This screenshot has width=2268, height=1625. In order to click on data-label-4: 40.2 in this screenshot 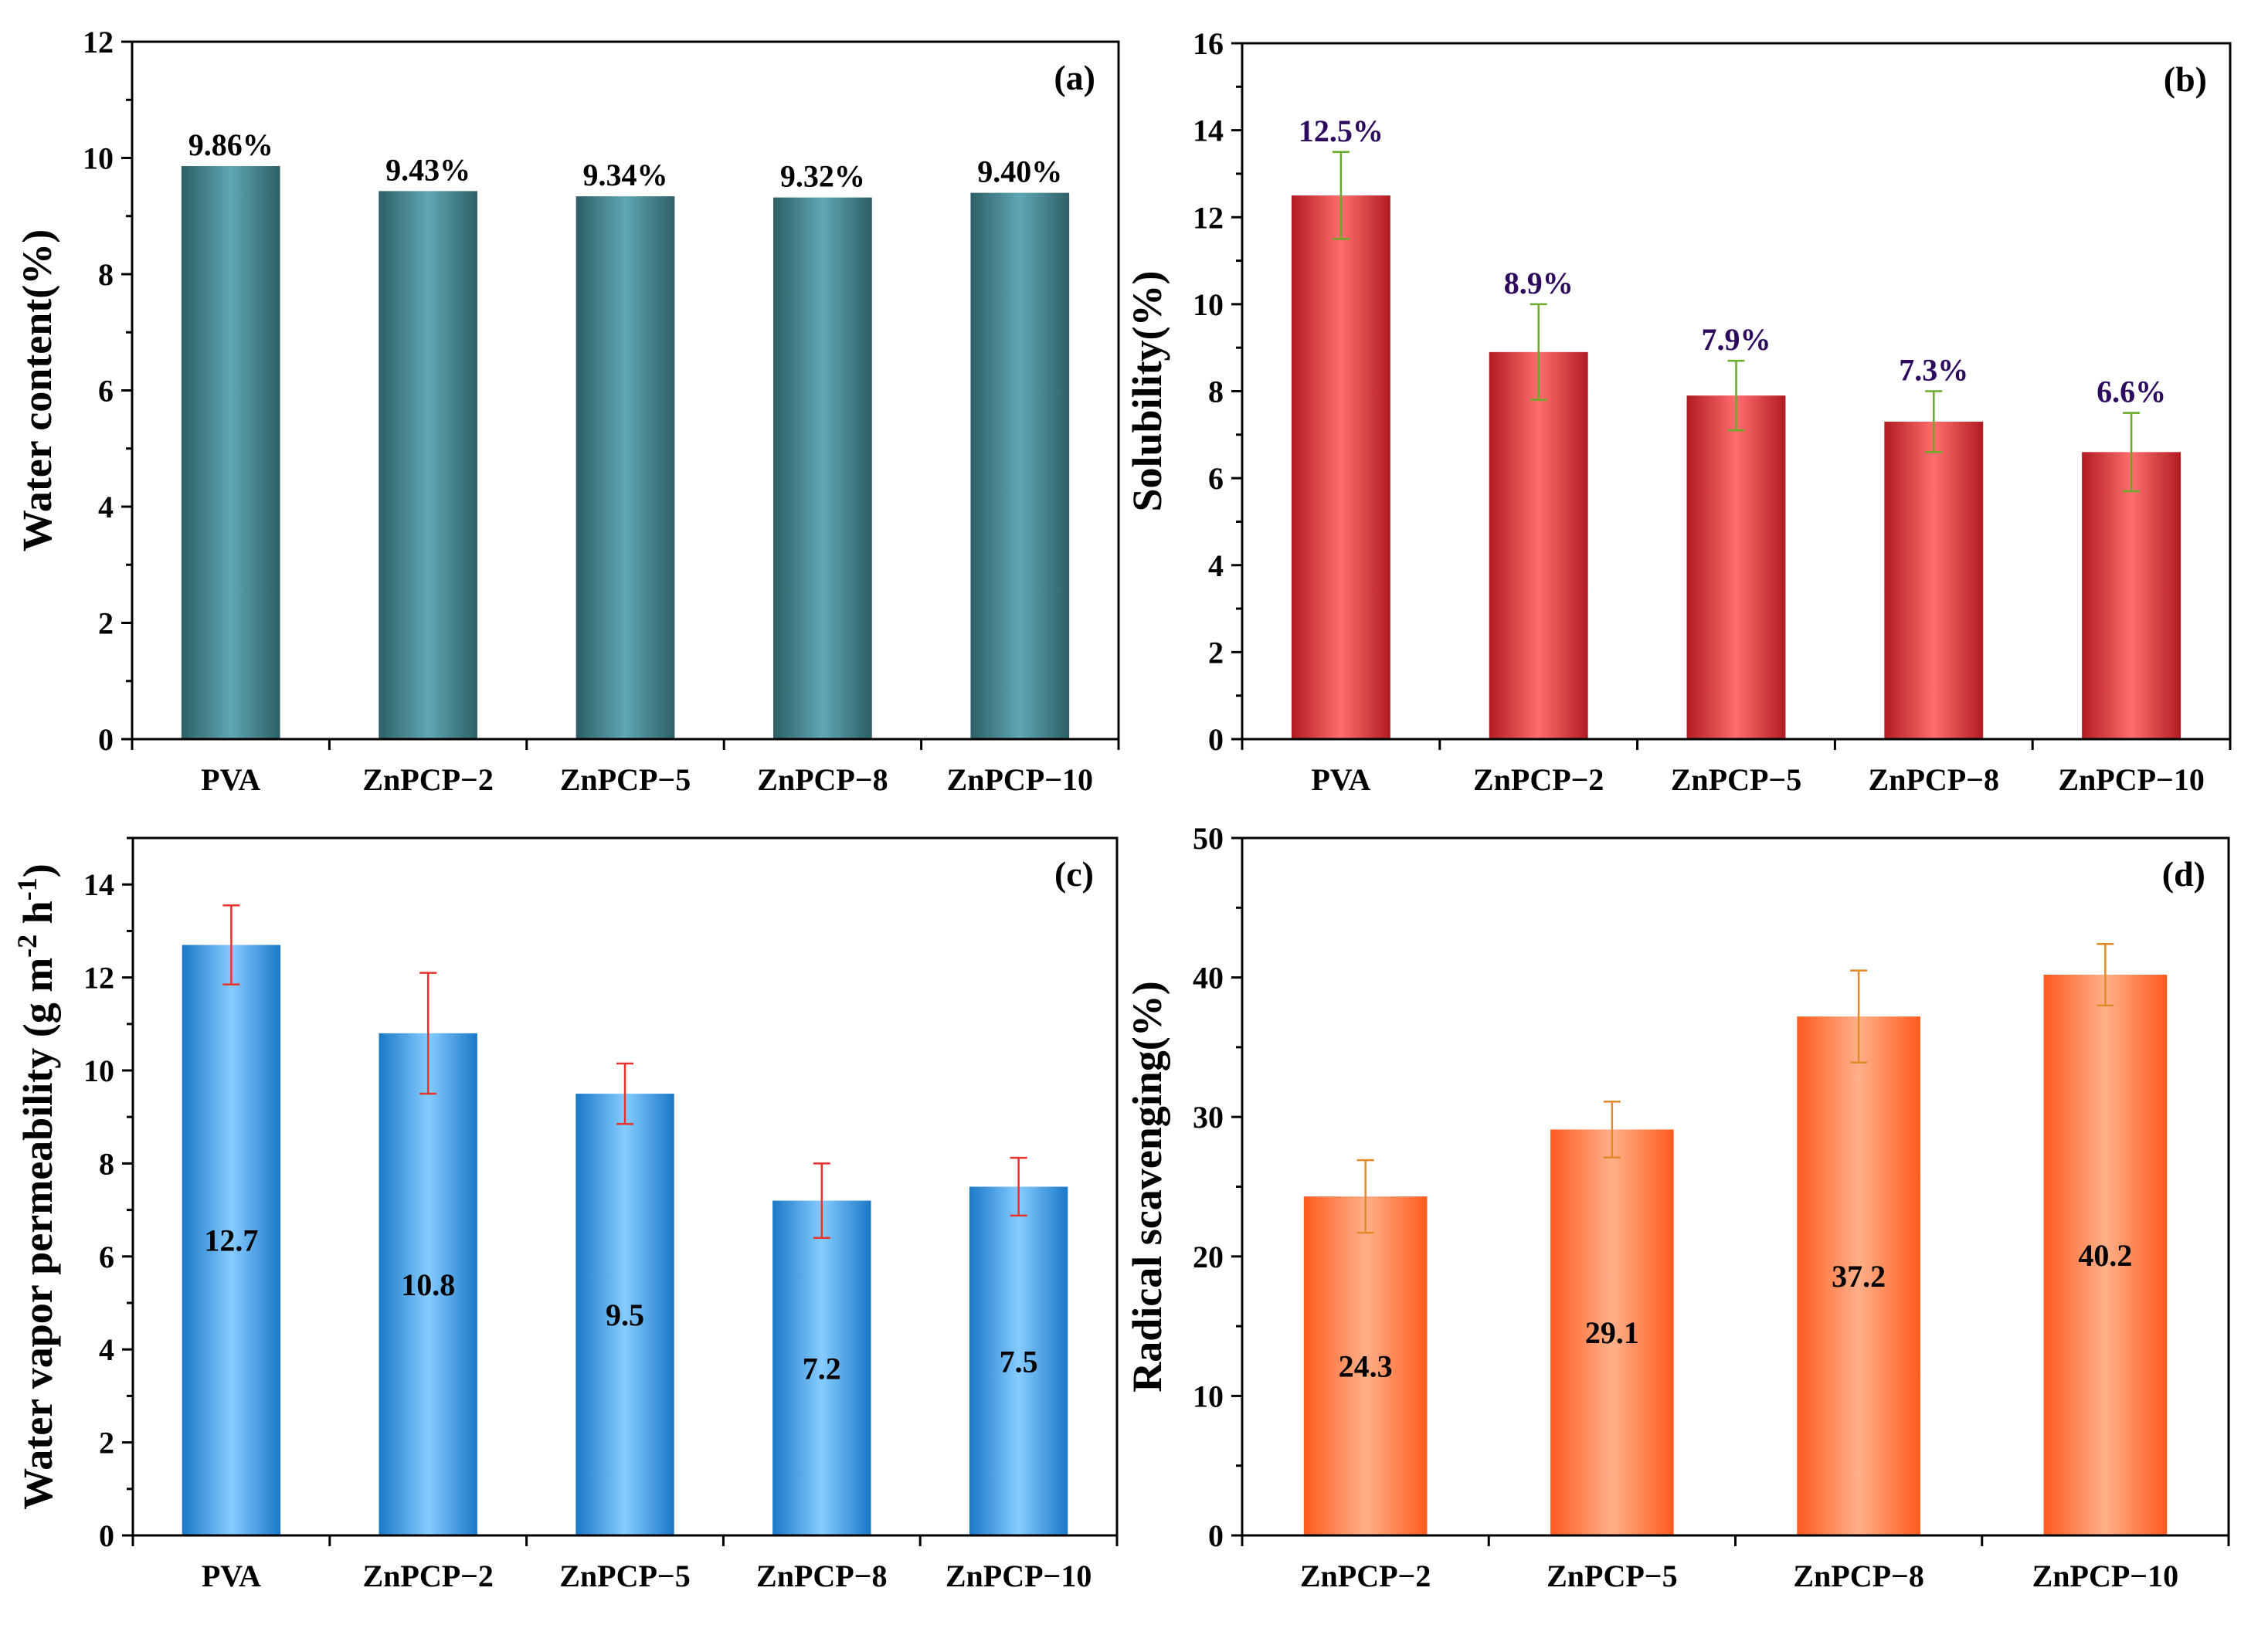, I will do `click(2105, 1255)`.